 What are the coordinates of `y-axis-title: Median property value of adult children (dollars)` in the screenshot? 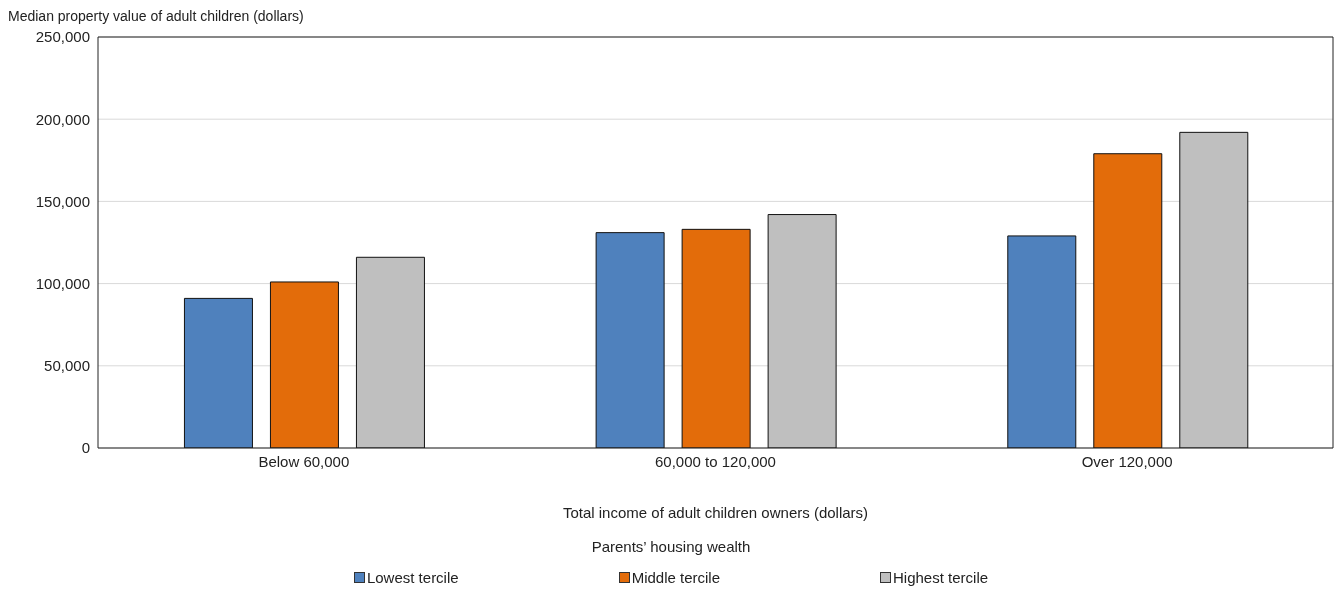 It's located at (156, 16).